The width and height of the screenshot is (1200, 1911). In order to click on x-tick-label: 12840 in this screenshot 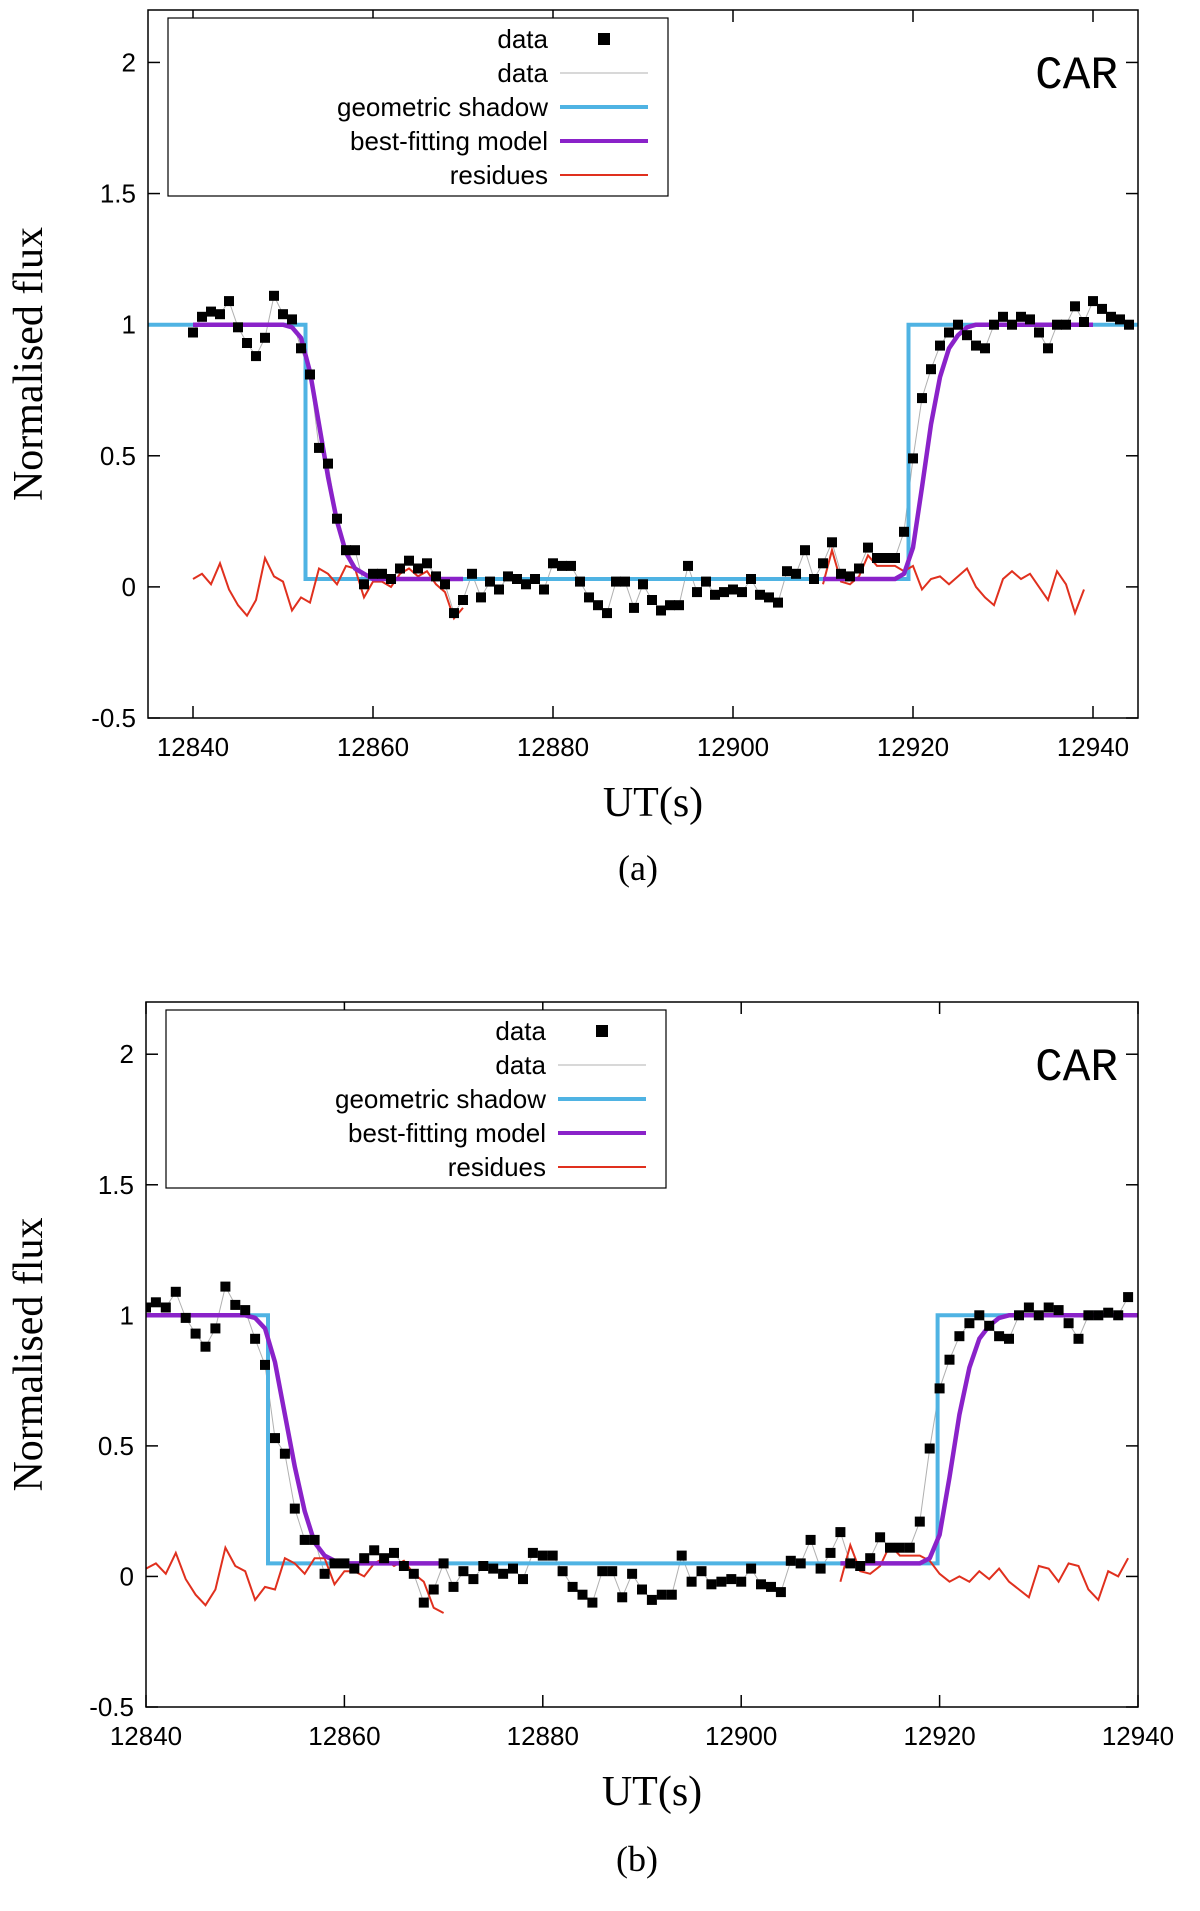, I will do `click(146, 1736)`.